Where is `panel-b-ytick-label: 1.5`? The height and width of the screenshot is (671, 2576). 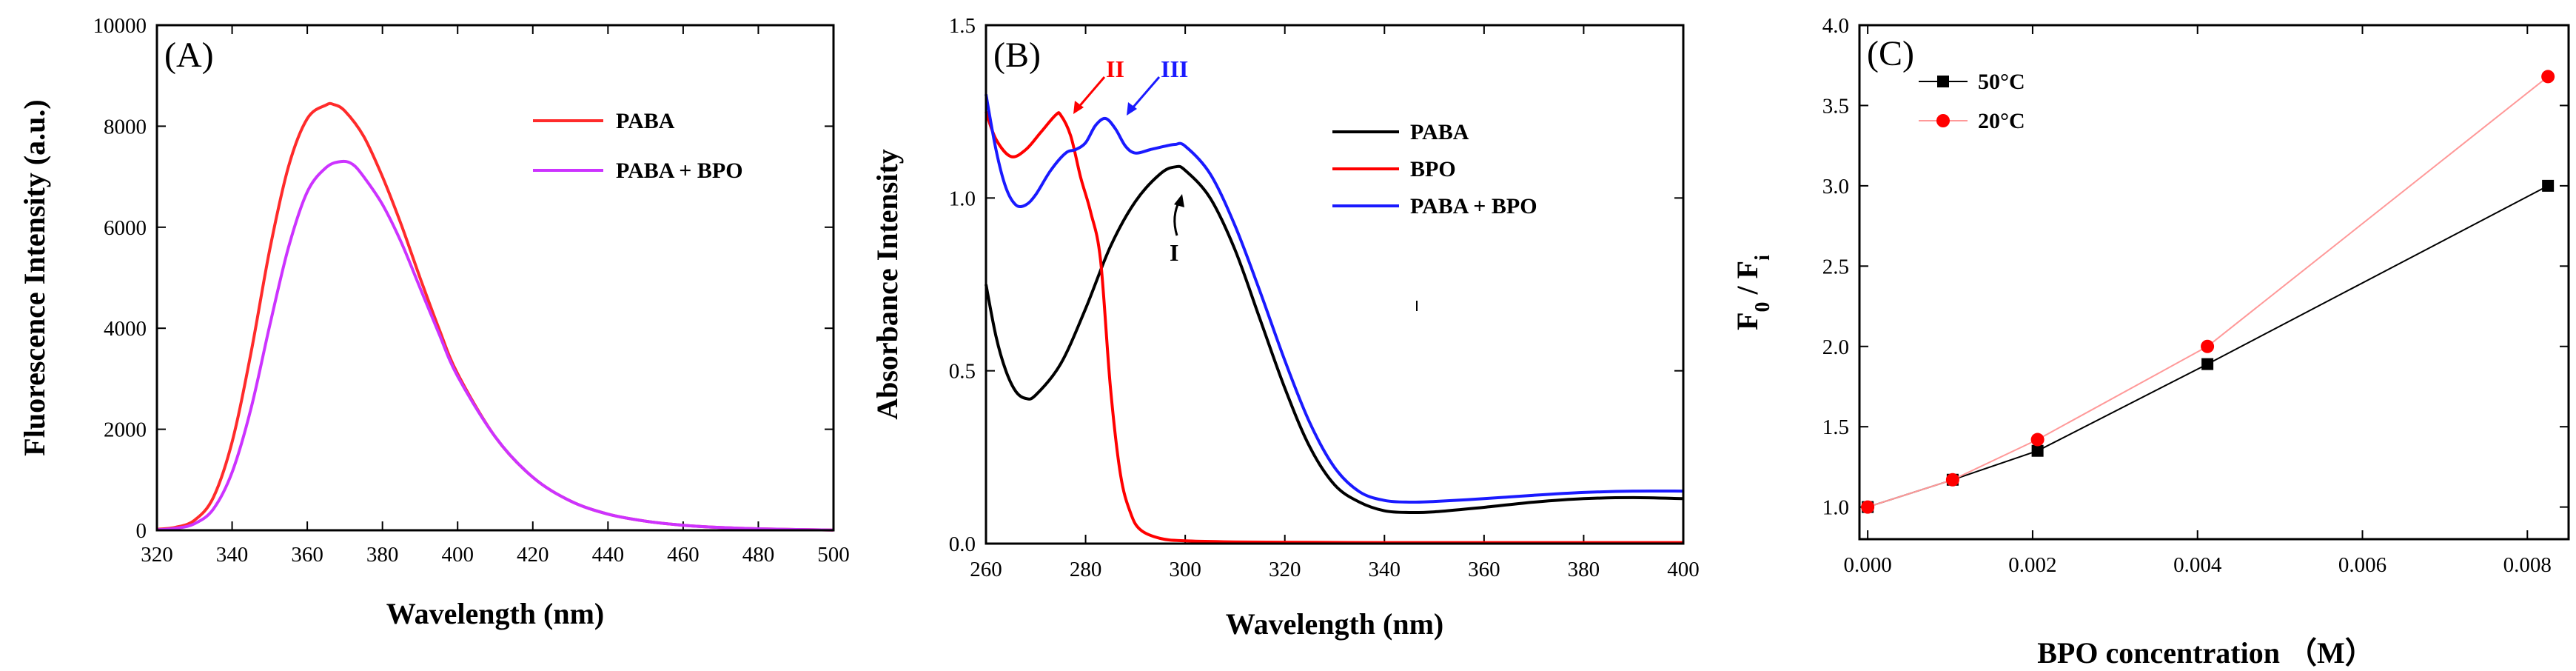 panel-b-ytick-label: 1.5 is located at coordinates (962, 26).